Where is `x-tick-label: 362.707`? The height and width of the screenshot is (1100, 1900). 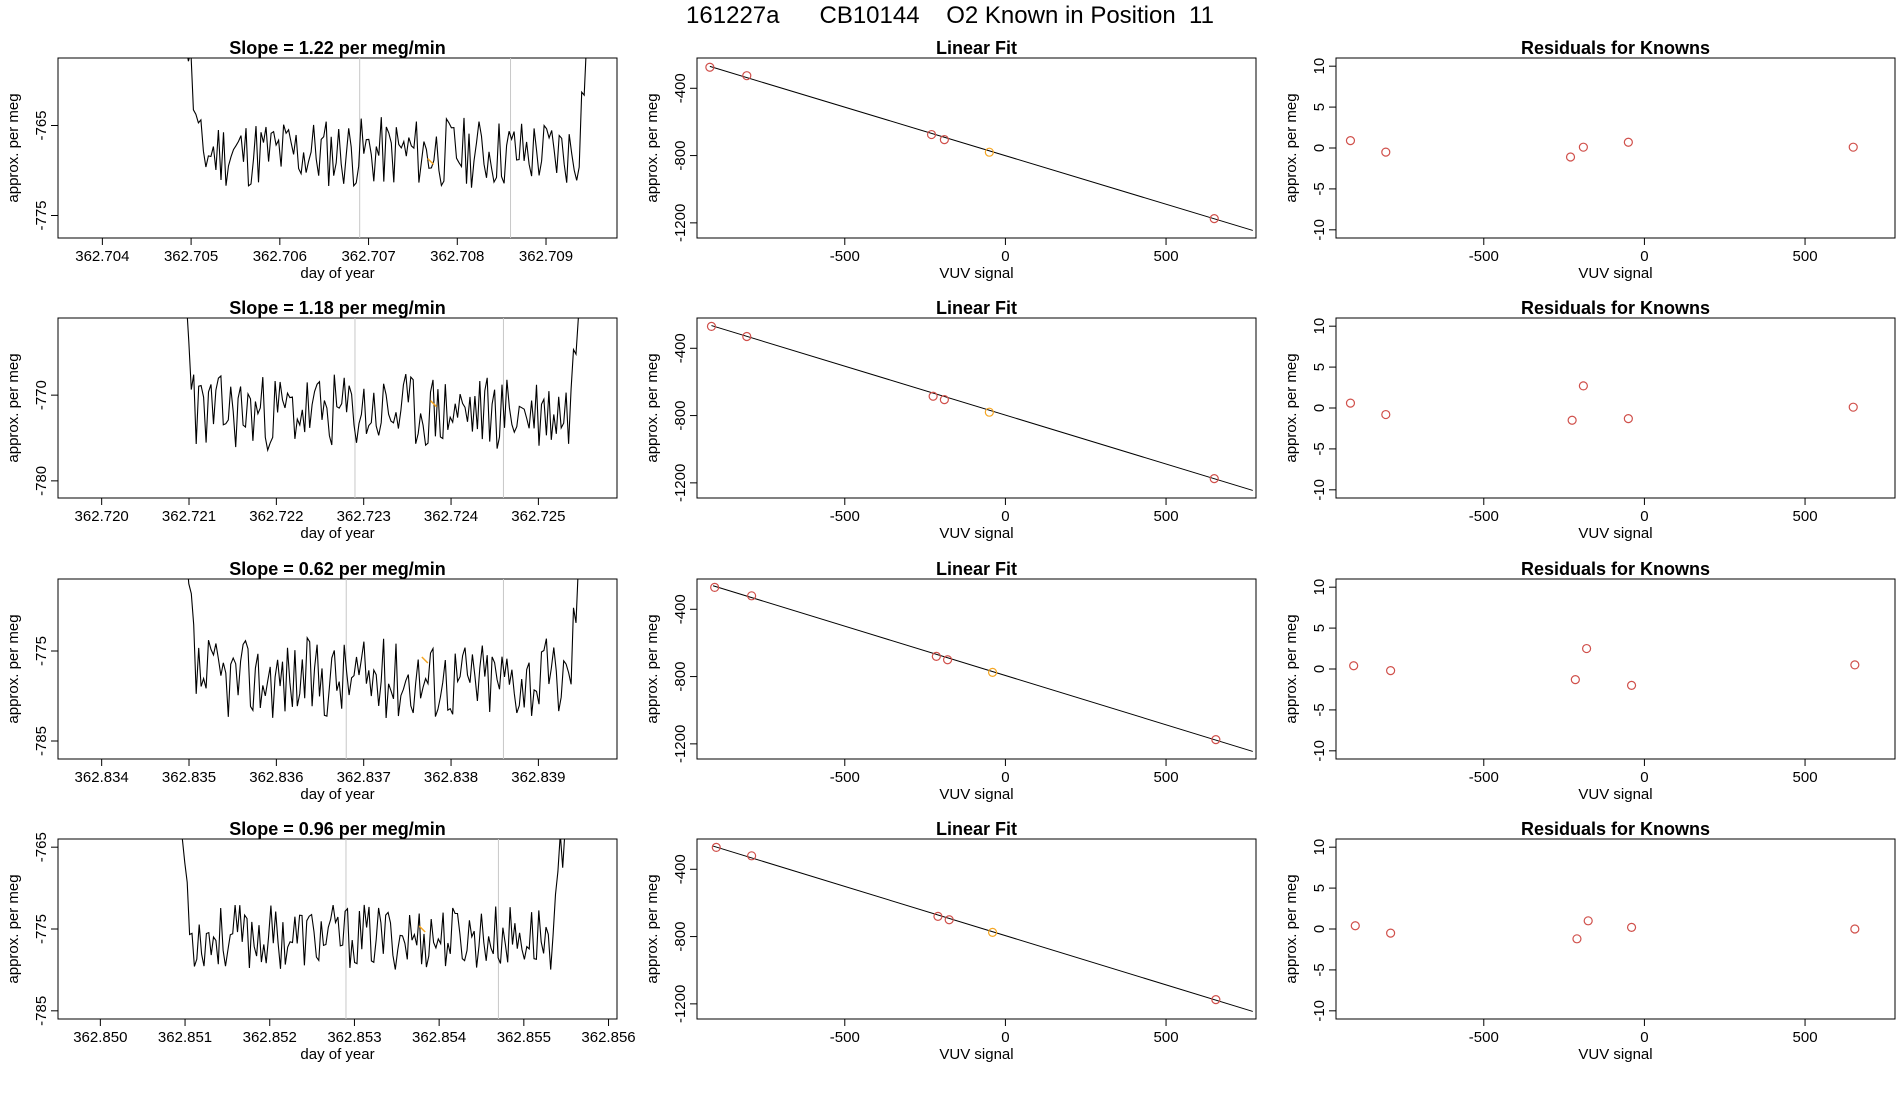 x-tick-label: 362.707 is located at coordinates (368, 256).